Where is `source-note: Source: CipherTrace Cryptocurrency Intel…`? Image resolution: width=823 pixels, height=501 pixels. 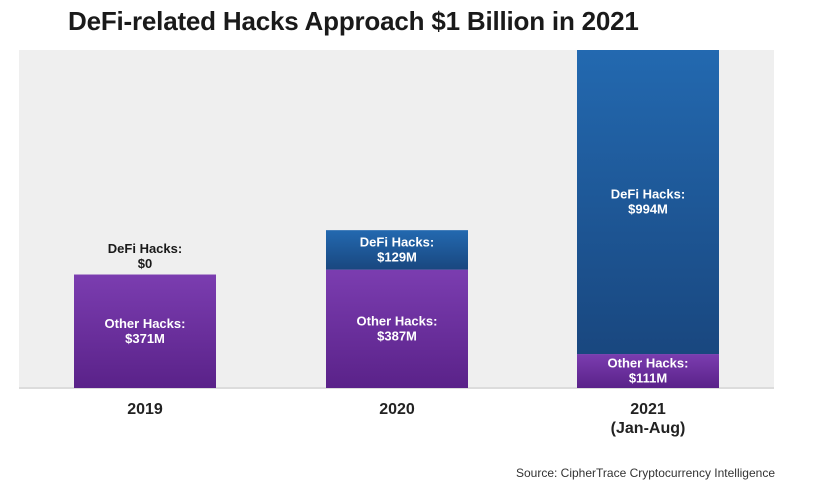 source-note: Source: CipherTrace Cryptocurrency Intel… is located at coordinates (645, 473).